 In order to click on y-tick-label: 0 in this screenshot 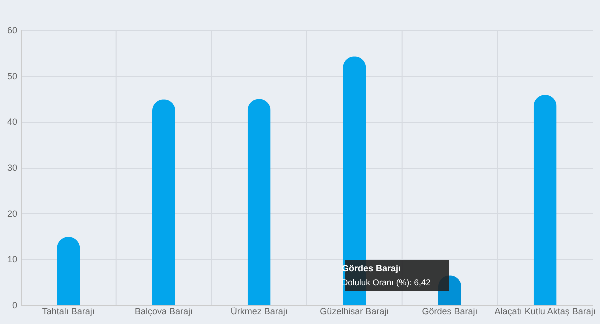, I will do `click(15, 305)`.